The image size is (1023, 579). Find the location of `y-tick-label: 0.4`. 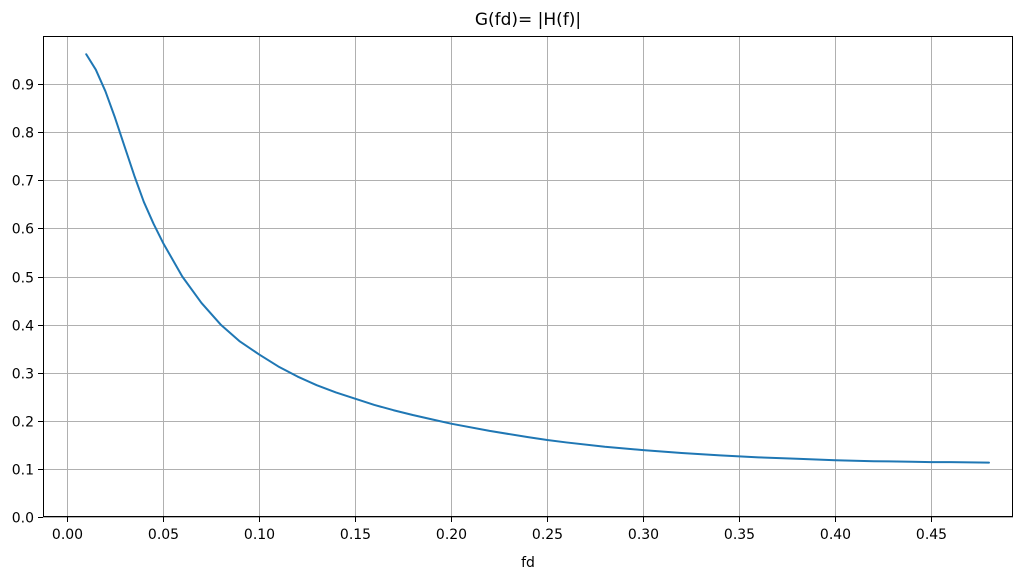

y-tick-label: 0.4 is located at coordinates (23, 327).